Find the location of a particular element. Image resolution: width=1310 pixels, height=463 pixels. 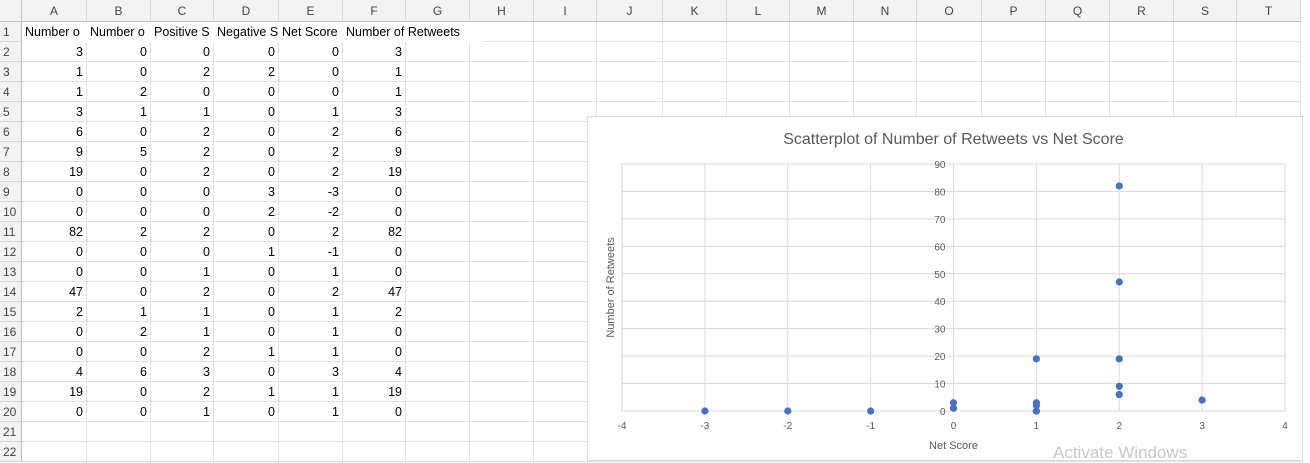

row-header-10: 10 is located at coordinates (11, 212).